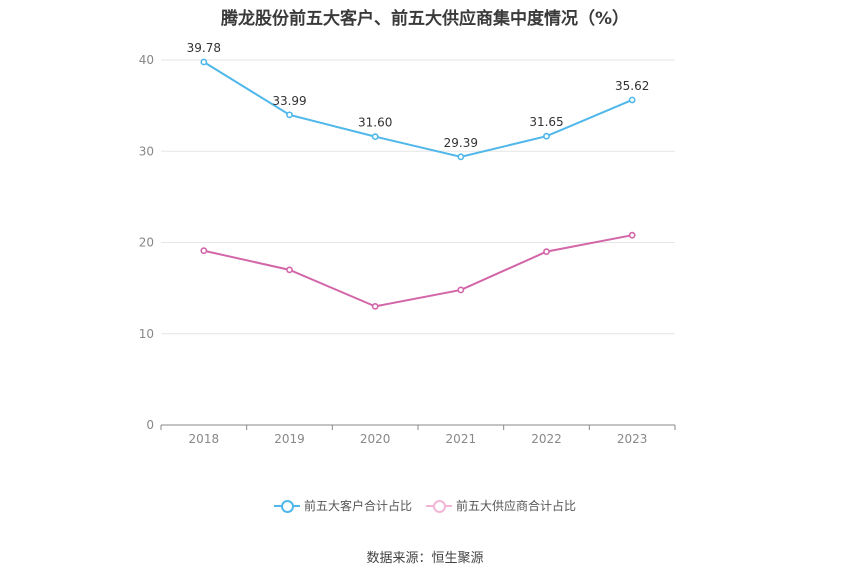 The image size is (850, 575). I want to click on data-point-s1-2022, so click(546, 252).